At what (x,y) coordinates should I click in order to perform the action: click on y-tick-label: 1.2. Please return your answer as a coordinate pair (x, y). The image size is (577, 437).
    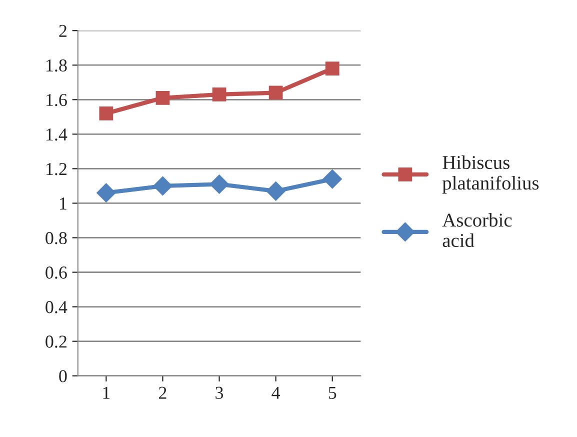
    Looking at the image, I should click on (56, 169).